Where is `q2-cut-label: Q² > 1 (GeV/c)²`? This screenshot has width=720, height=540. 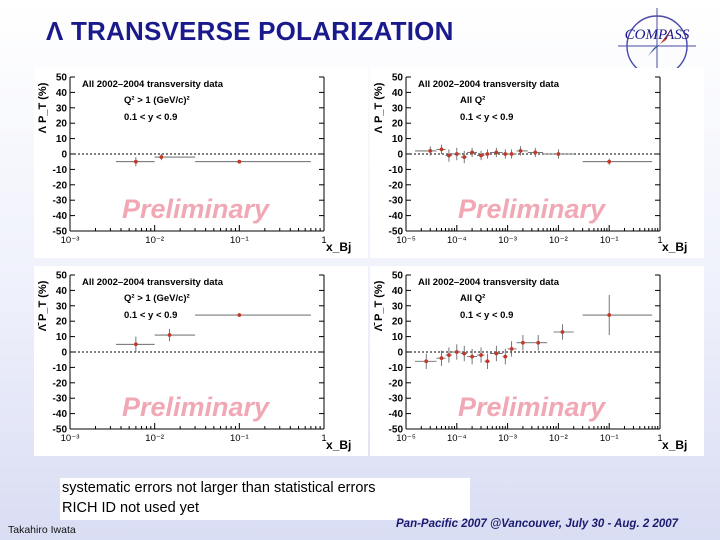
q2-cut-label: Q² > 1 (GeV/c)² is located at coordinates (157, 100).